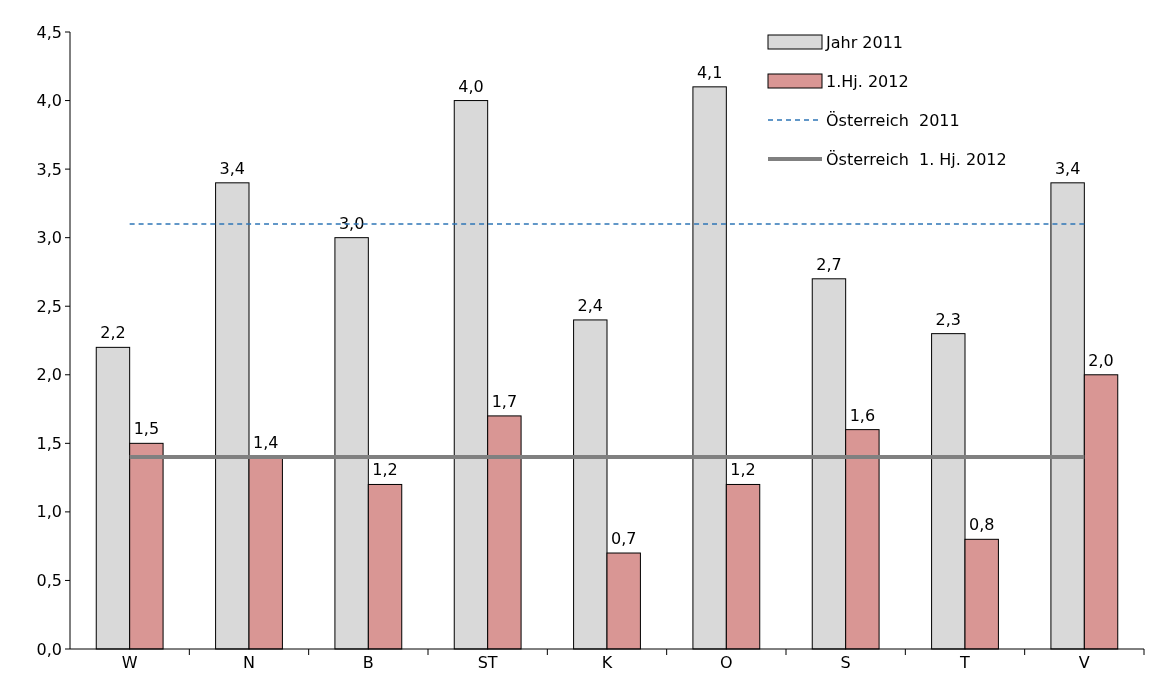  What do you see at coordinates (965, 662) in the screenshot?
I see `x-tick-label: T` at bounding box center [965, 662].